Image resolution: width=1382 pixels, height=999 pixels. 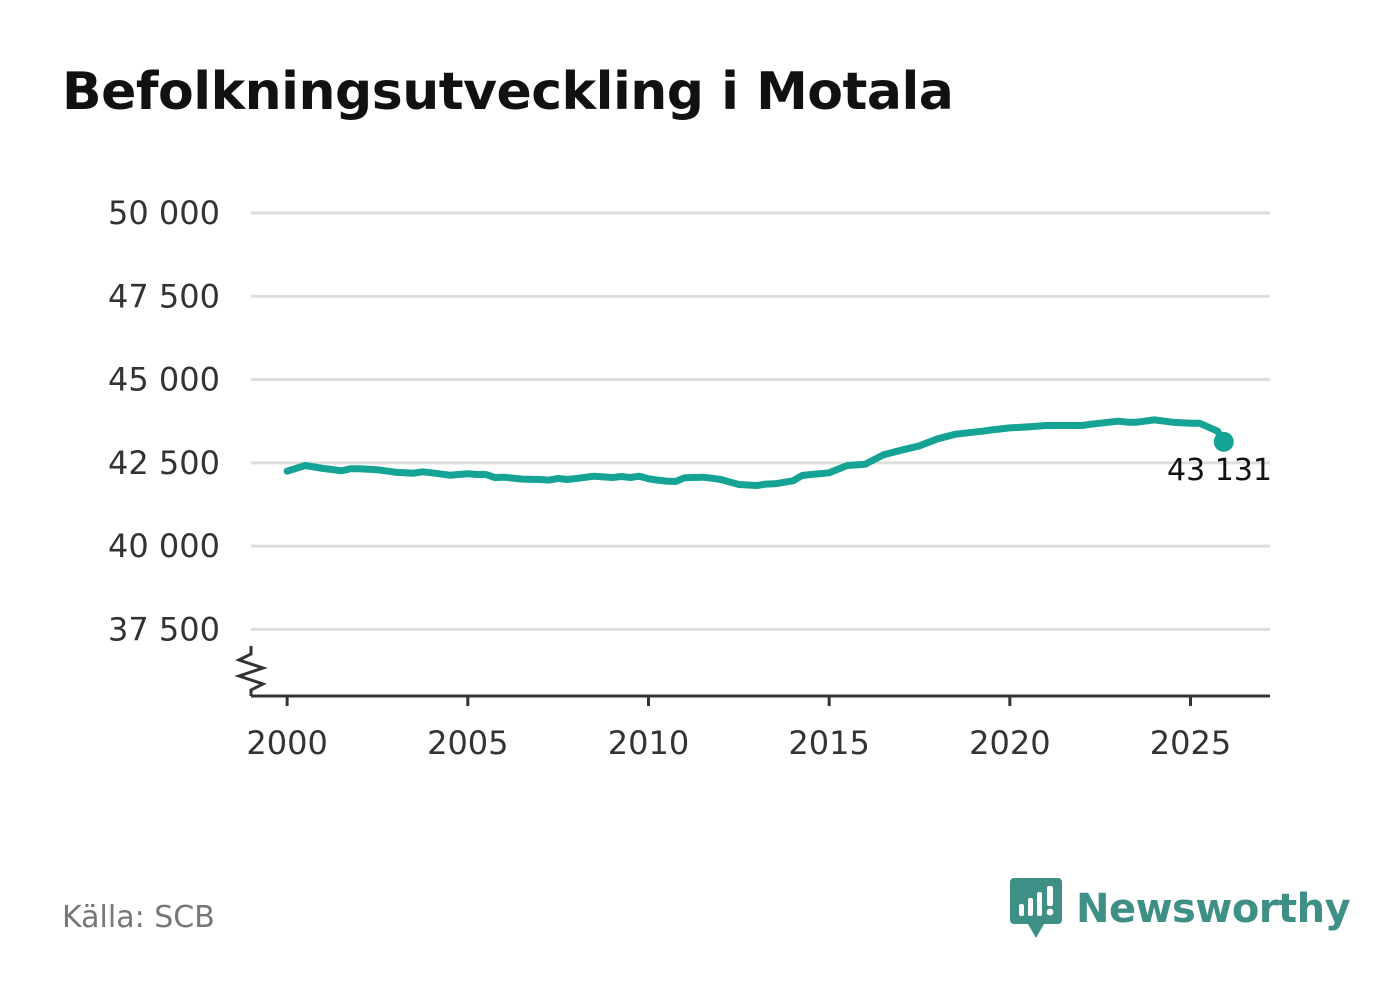 I want to click on y-tick-label: 47 500, so click(x=164, y=296).